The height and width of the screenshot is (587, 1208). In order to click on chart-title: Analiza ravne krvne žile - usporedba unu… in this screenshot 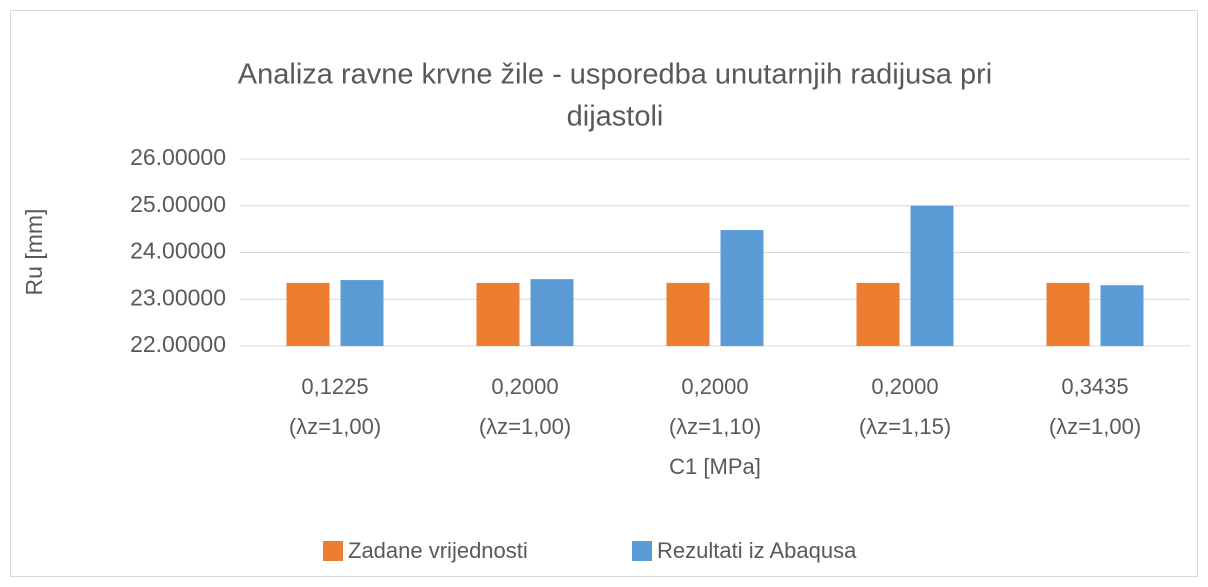, I will do `click(615, 75)`.